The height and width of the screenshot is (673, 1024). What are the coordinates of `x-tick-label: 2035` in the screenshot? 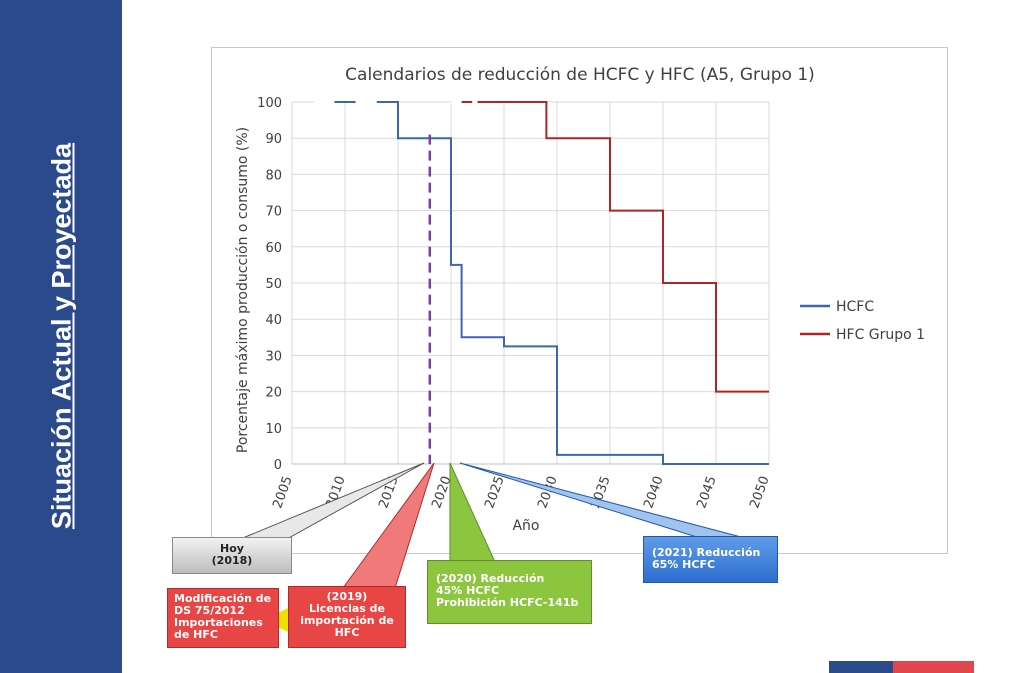 It's located at (600, 492).